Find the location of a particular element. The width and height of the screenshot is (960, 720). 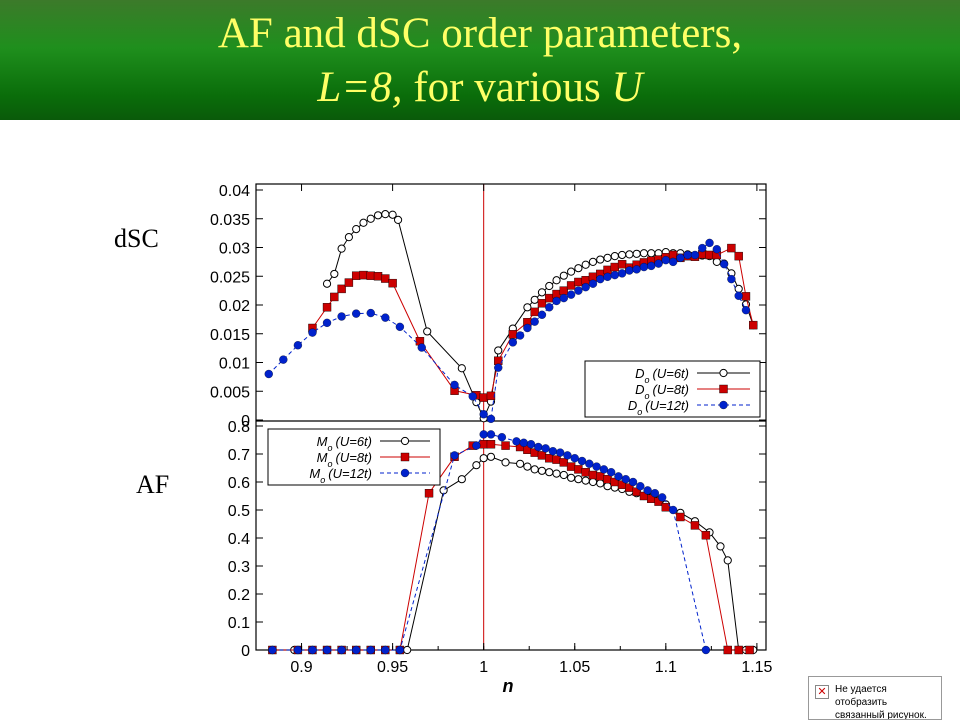

xtick-label: 1 is located at coordinates (483, 667).